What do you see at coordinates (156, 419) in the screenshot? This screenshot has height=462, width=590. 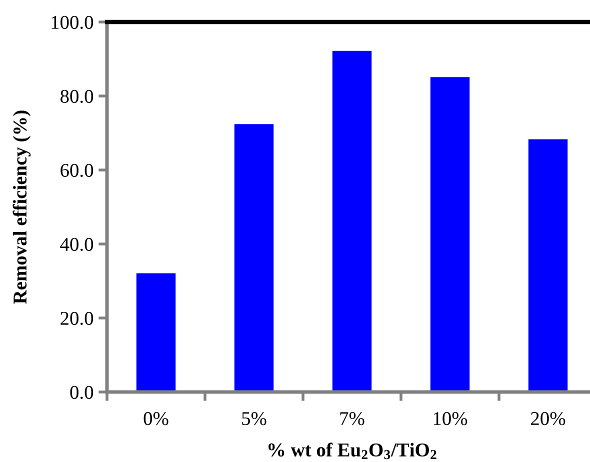 I see `x-tick-label: 0%` at bounding box center [156, 419].